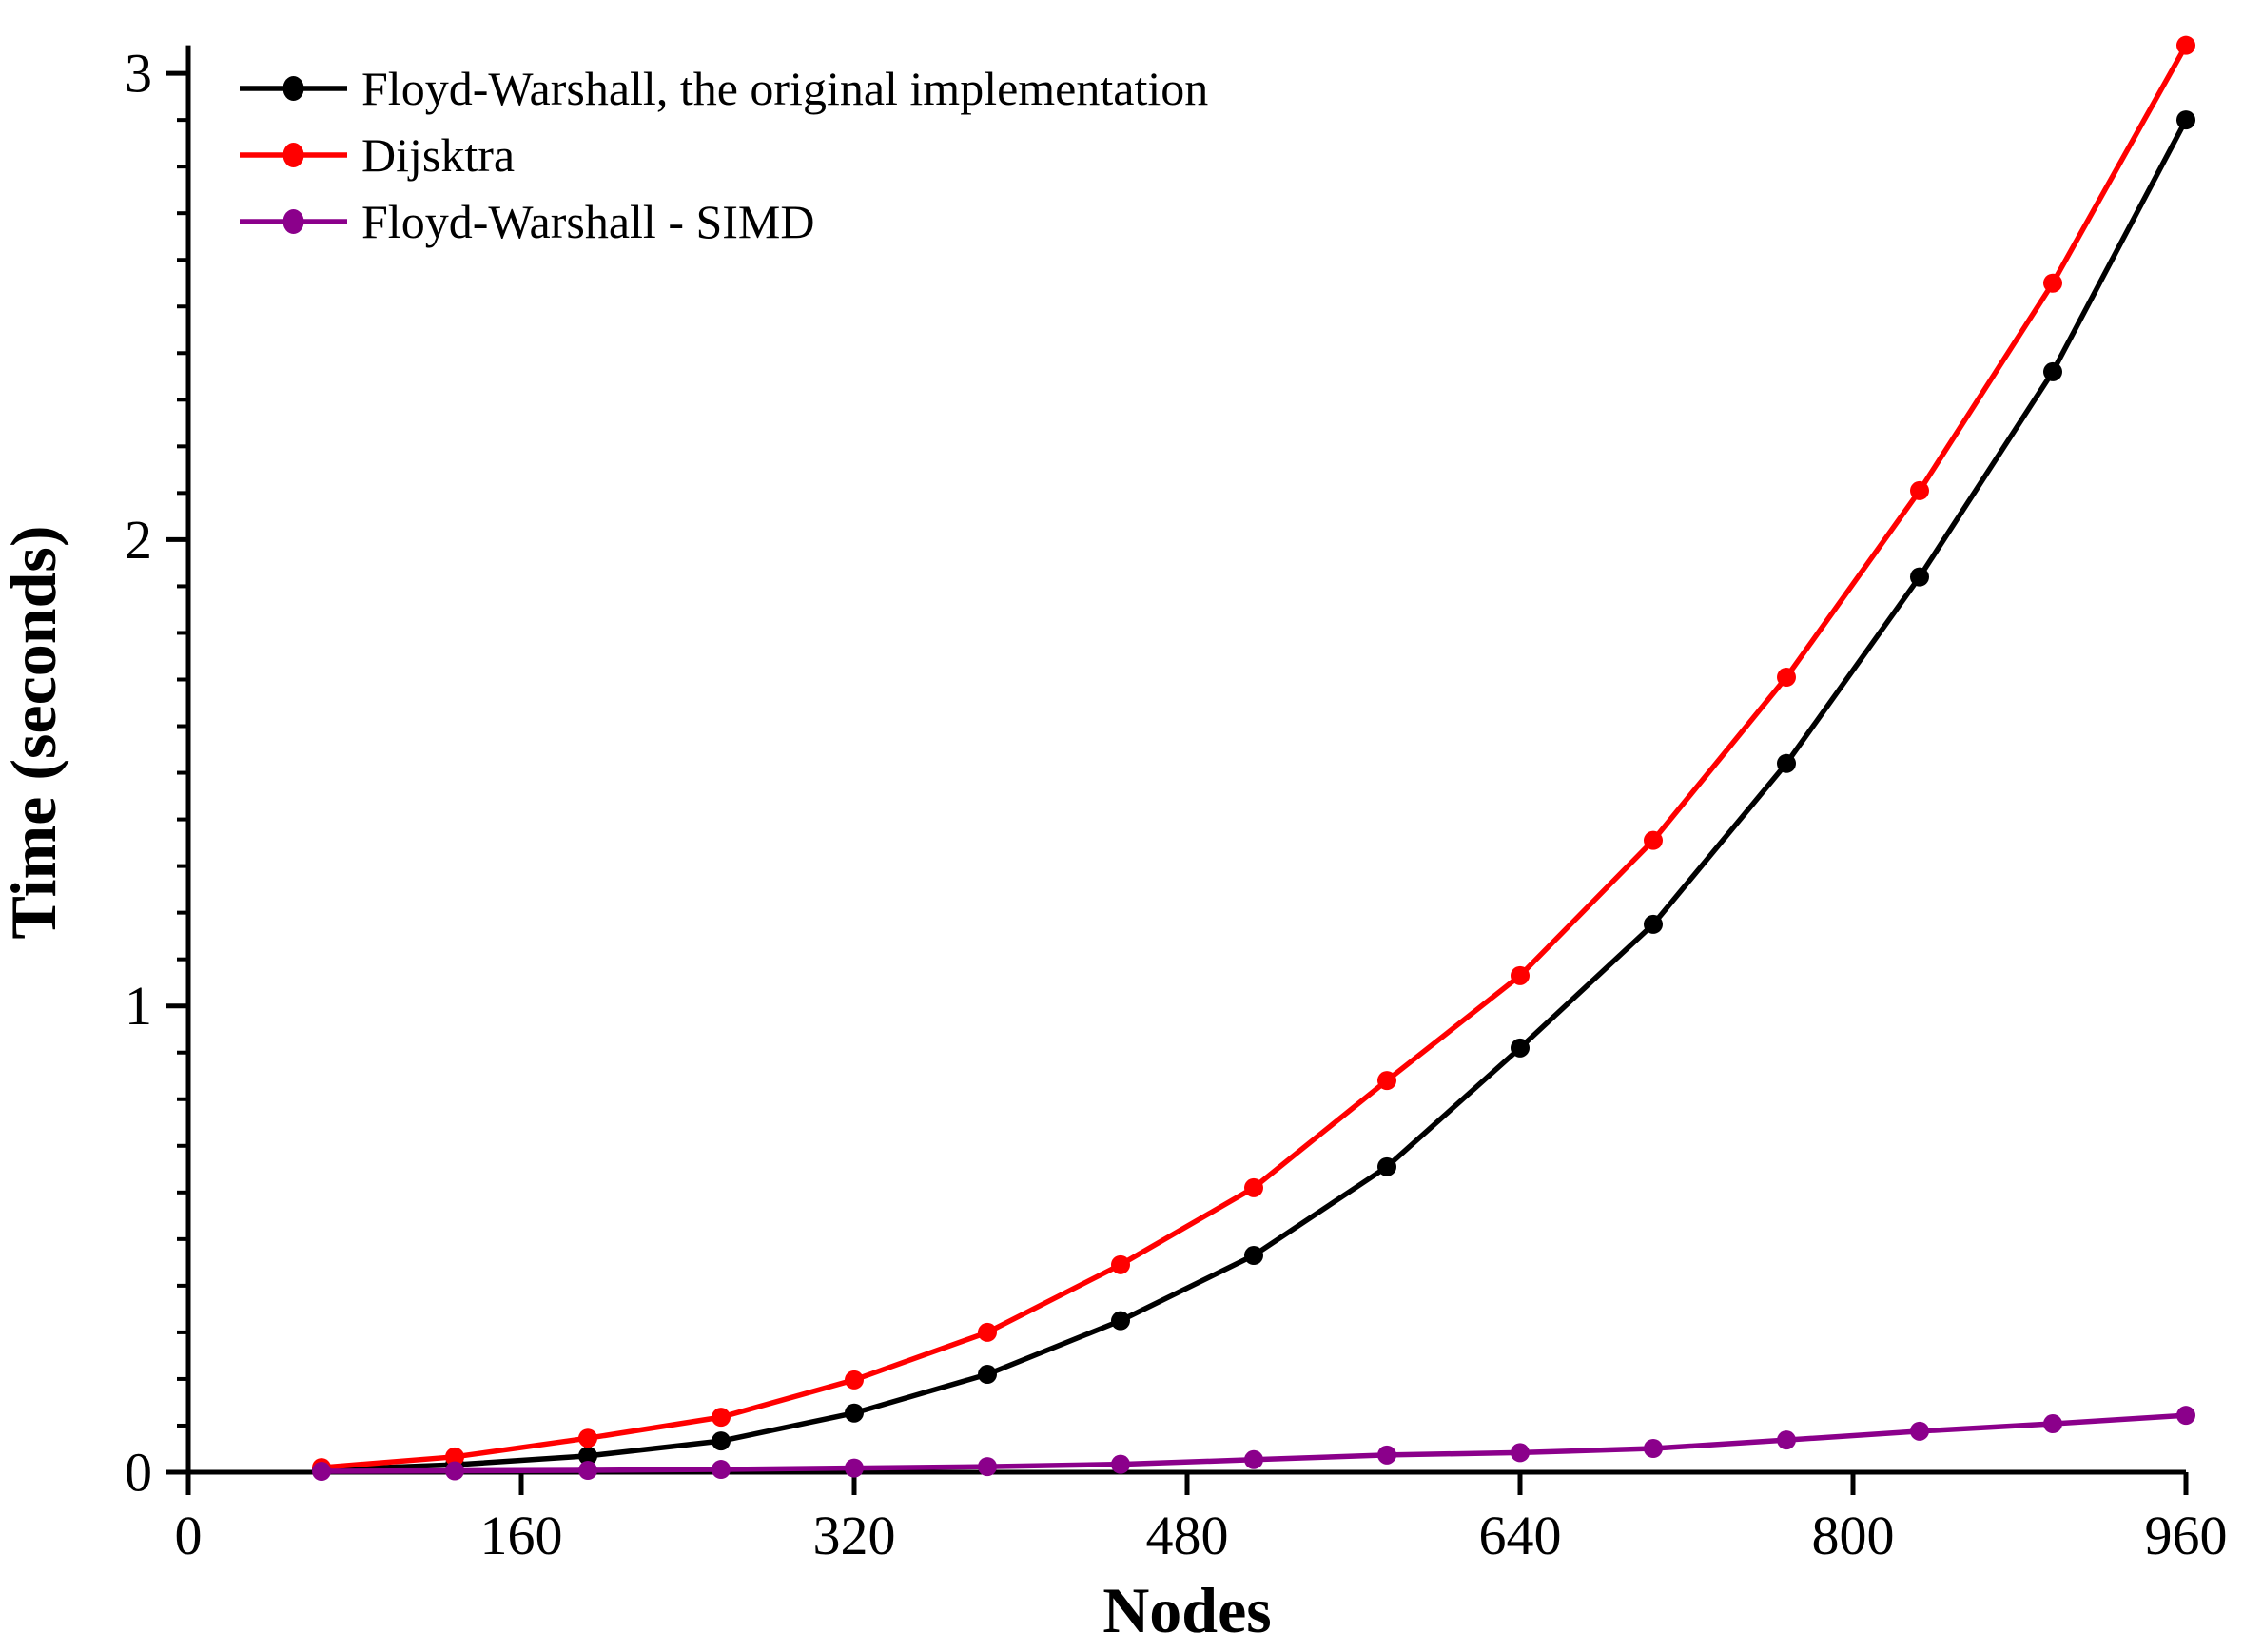 The image size is (2243, 1652). What do you see at coordinates (588, 221) in the screenshot?
I see `legend-label: Floyd-Warshall - SIMD` at bounding box center [588, 221].